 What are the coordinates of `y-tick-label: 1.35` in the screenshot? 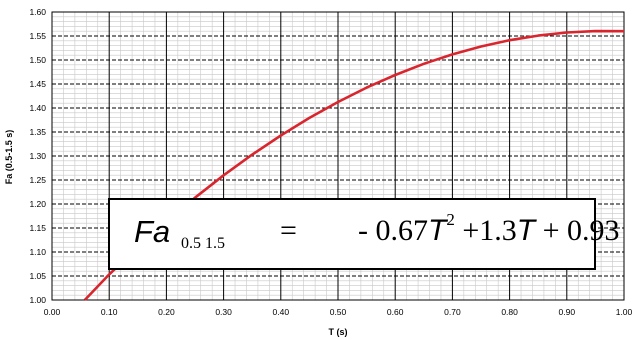 It's located at (37, 132).